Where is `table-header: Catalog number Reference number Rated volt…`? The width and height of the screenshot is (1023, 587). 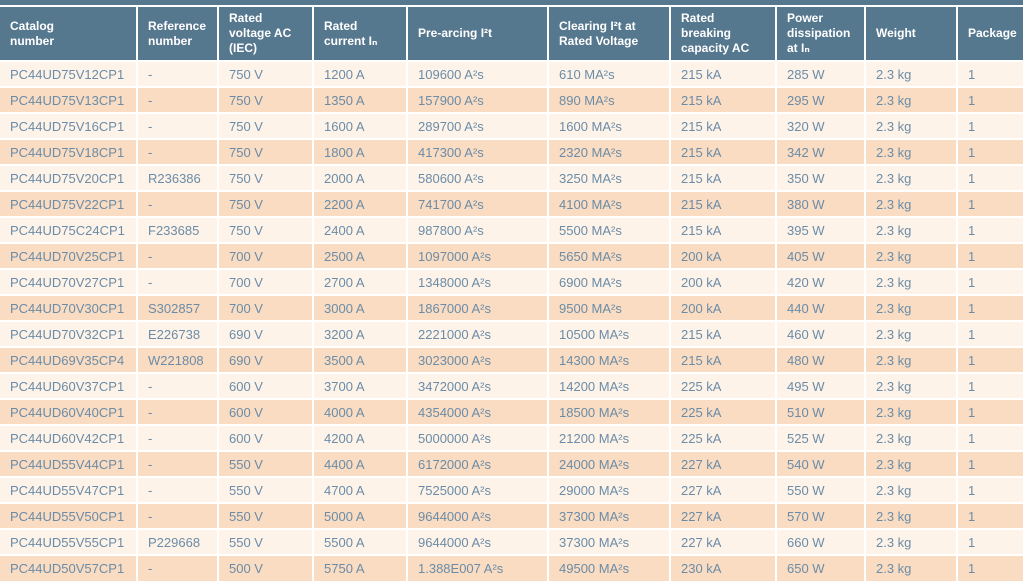 table-header: Catalog number Reference number Rated volt… is located at coordinates (511, 34).